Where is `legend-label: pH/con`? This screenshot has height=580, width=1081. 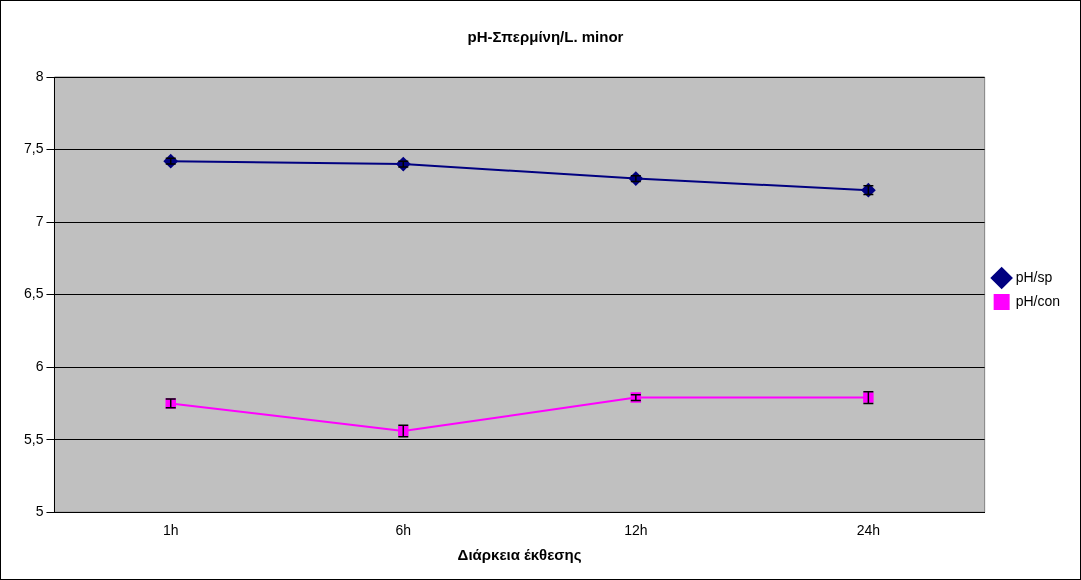
legend-label: pH/con is located at coordinates (1037, 300).